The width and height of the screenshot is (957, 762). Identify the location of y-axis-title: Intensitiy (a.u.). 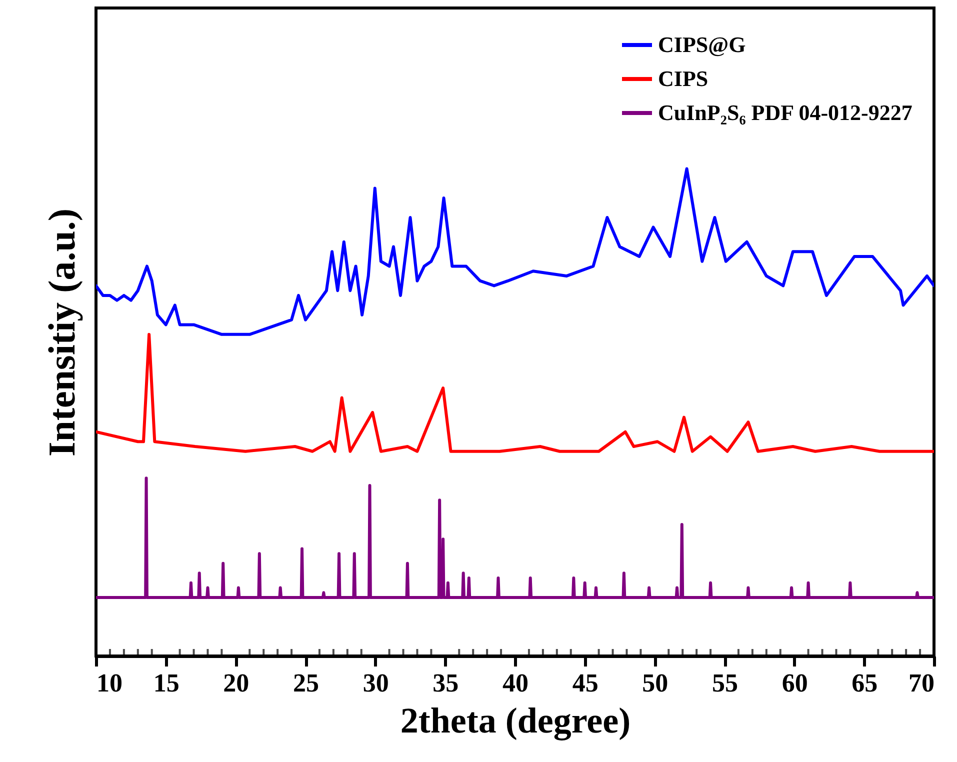
(63, 332).